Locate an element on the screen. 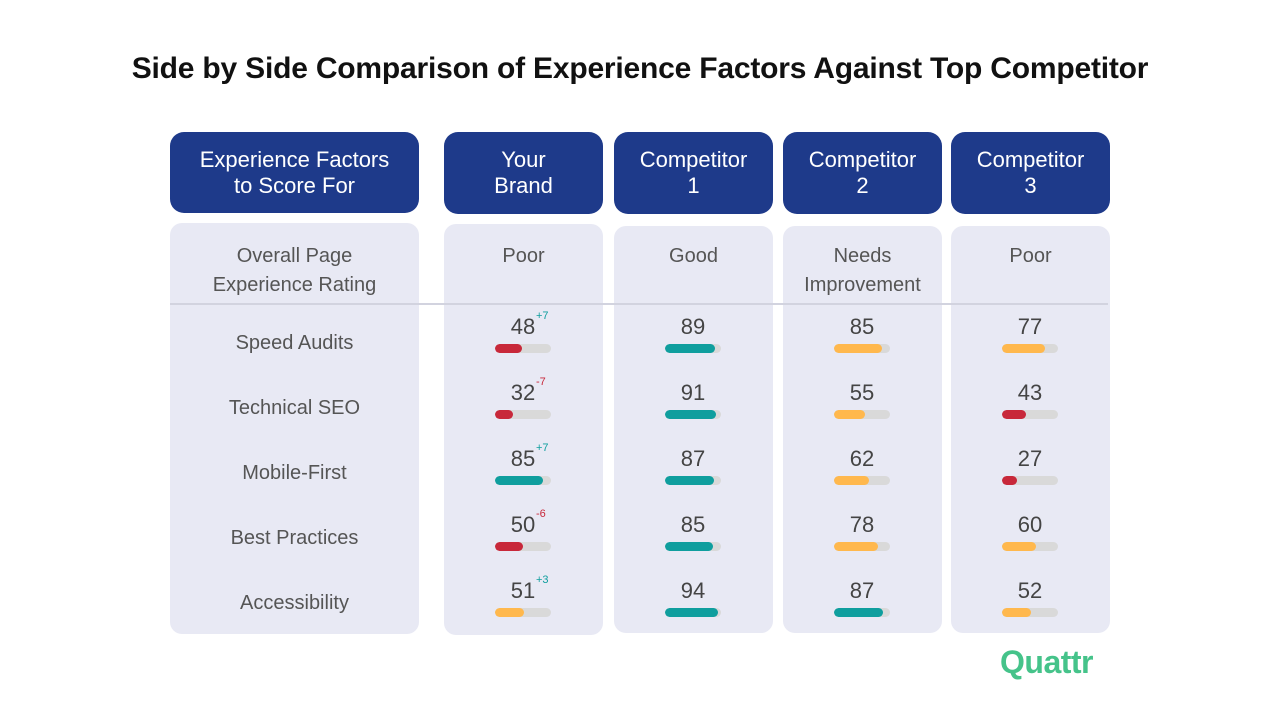 The height and width of the screenshot is (720, 1280). score-cell-speed-audits-competitor-2: 85 is located at coordinates (862, 339).